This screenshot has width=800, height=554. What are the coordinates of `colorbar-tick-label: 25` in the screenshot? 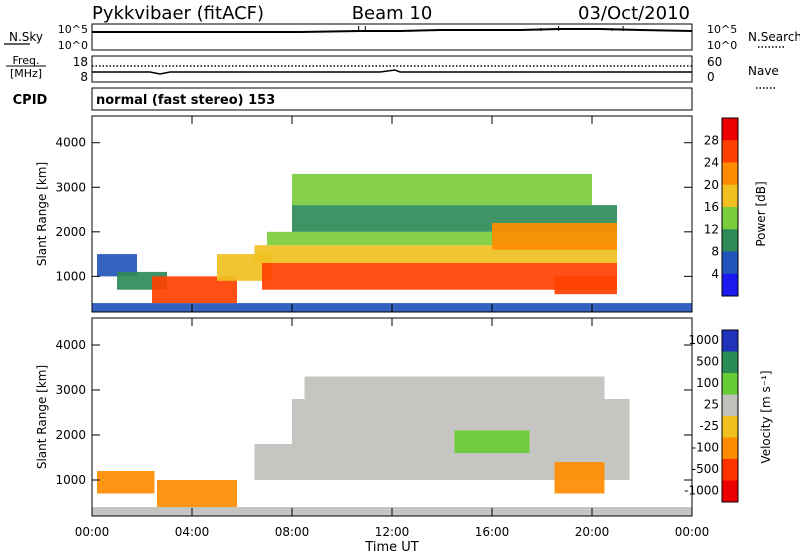 It's located at (711, 404).